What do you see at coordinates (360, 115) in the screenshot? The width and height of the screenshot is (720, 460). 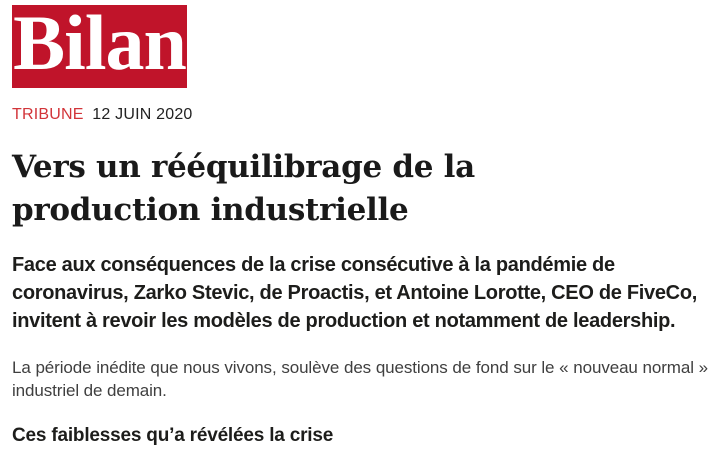 I see `article-meta: TRIBUNE 12 JUIN 2020` at bounding box center [360, 115].